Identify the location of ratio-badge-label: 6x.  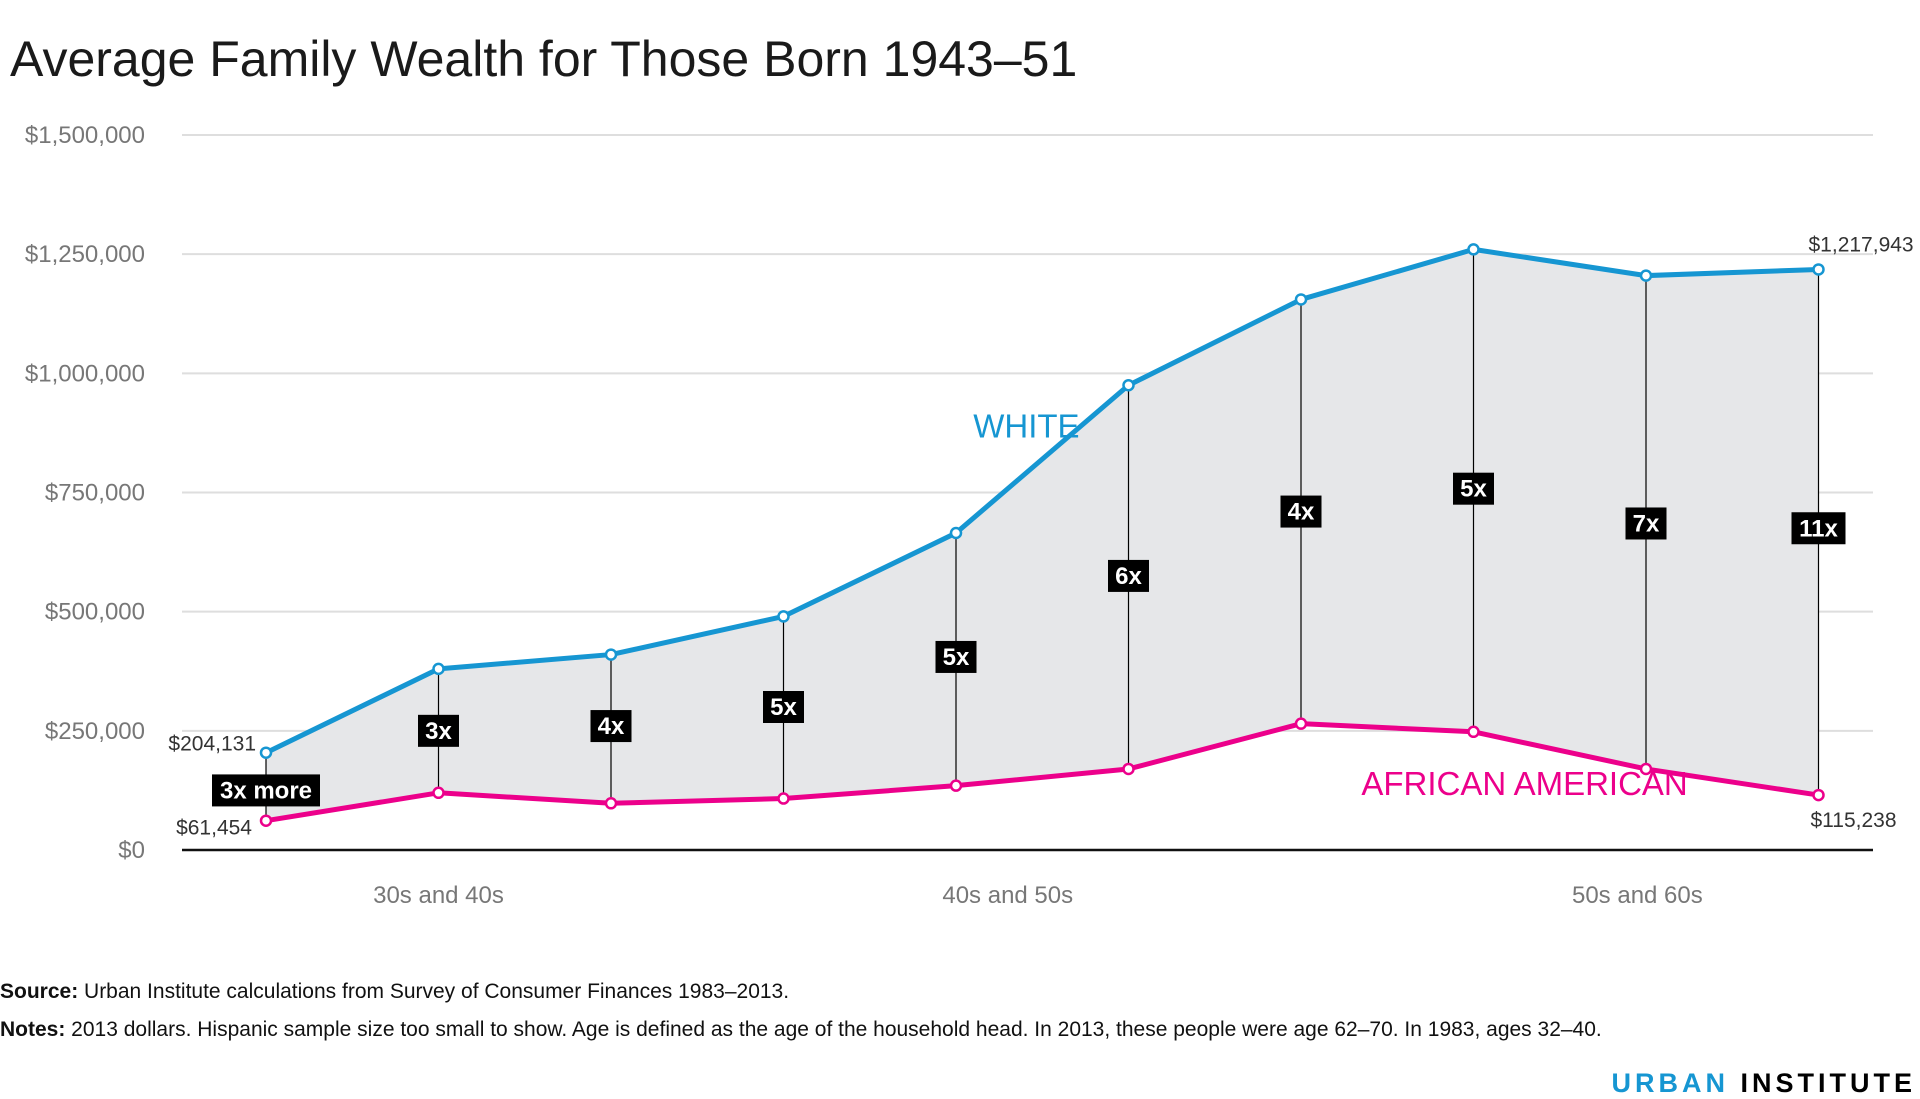
(1128, 576).